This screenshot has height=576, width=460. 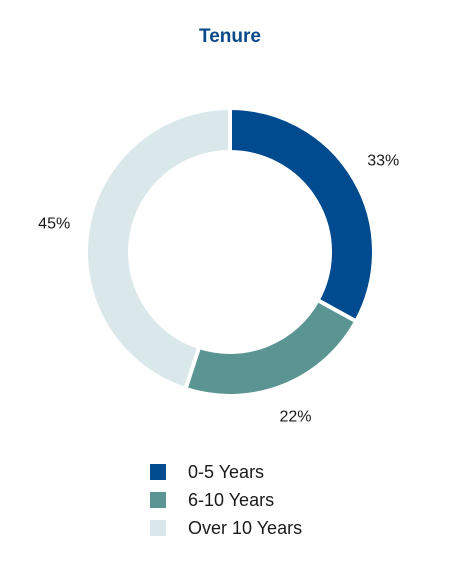 I want to click on legend-item: 0-5 Years, so click(x=226, y=472).